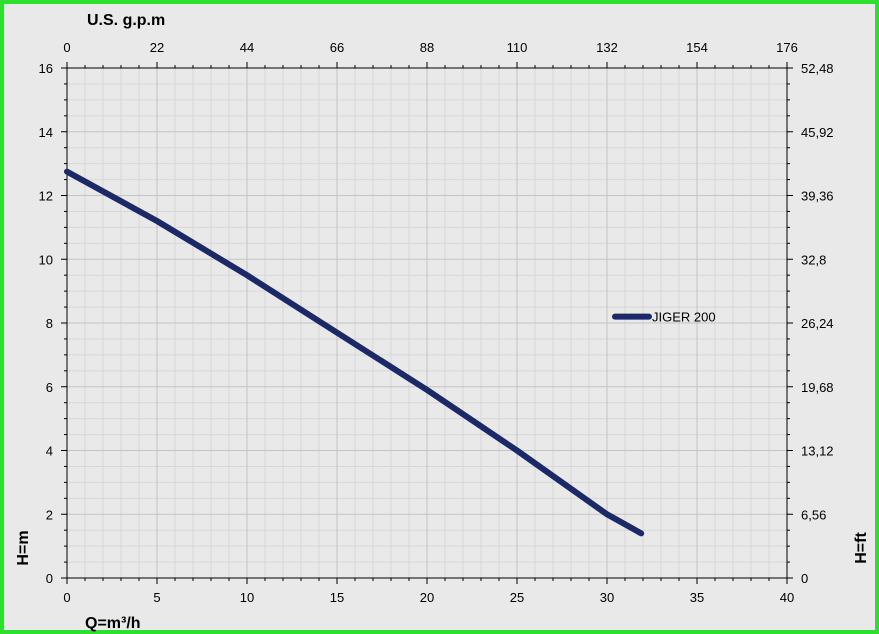  Describe the element at coordinates (66, 47) in the screenshot. I see `top-tick-label: 0` at that location.